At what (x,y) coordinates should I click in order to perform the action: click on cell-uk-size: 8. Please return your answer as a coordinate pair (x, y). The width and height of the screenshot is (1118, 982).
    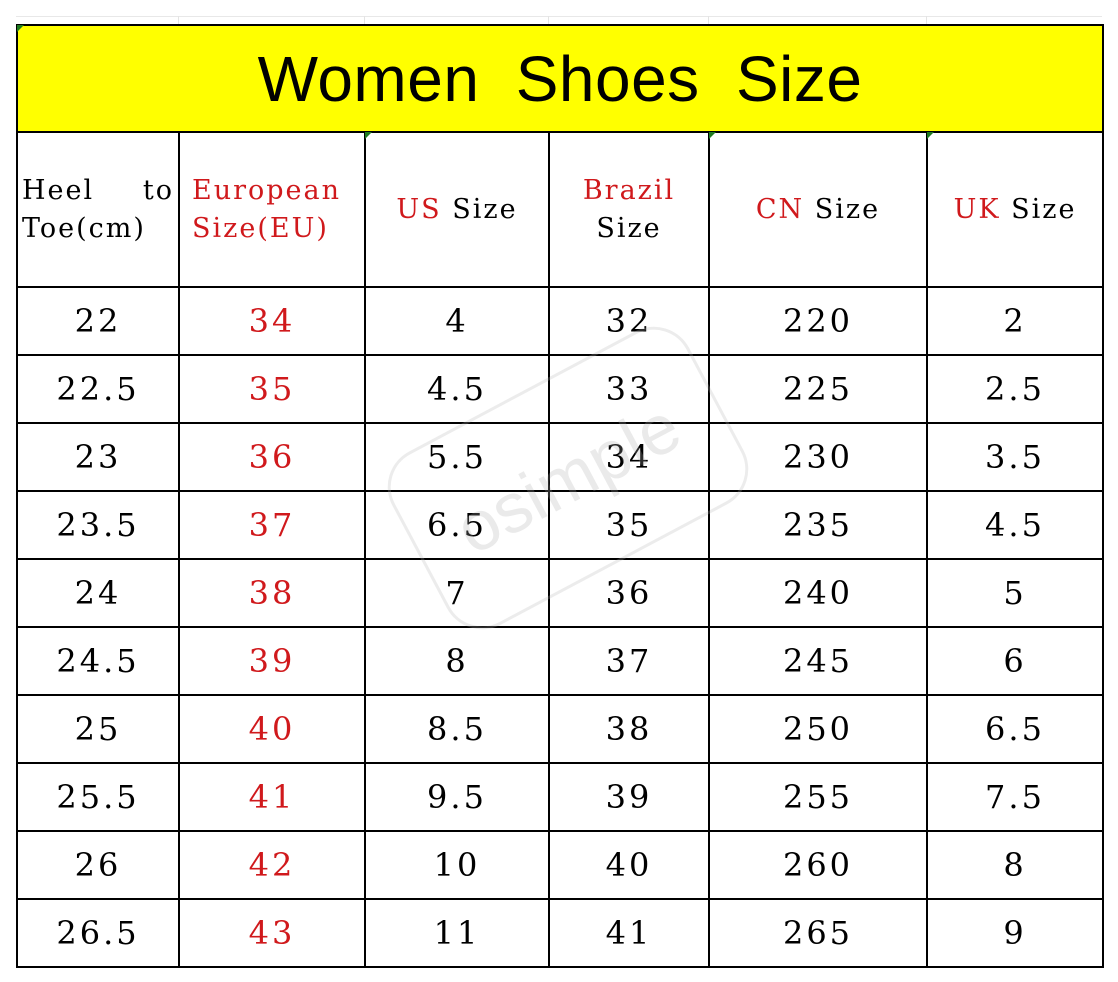
    Looking at the image, I should click on (1015, 865).